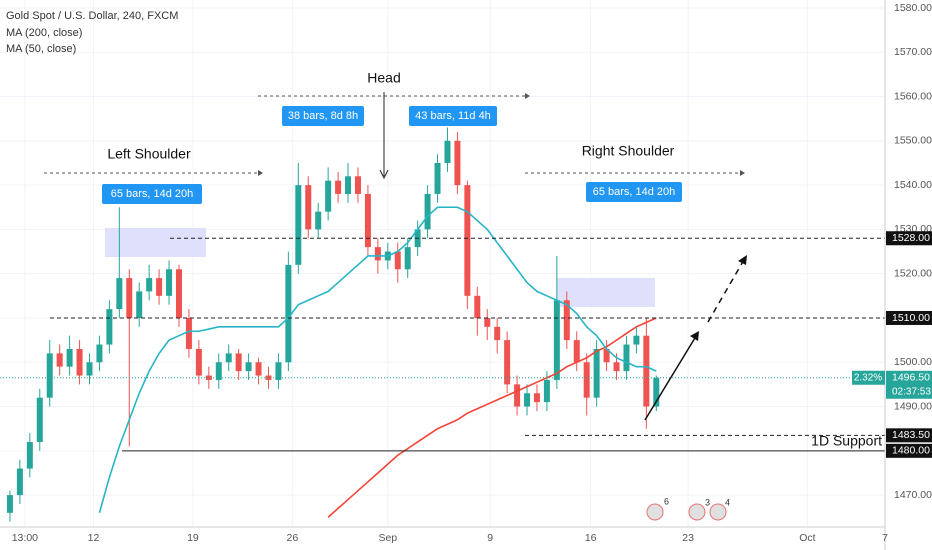 This screenshot has height=550, width=932. I want to click on x-tick-label: Sep, so click(387, 538).